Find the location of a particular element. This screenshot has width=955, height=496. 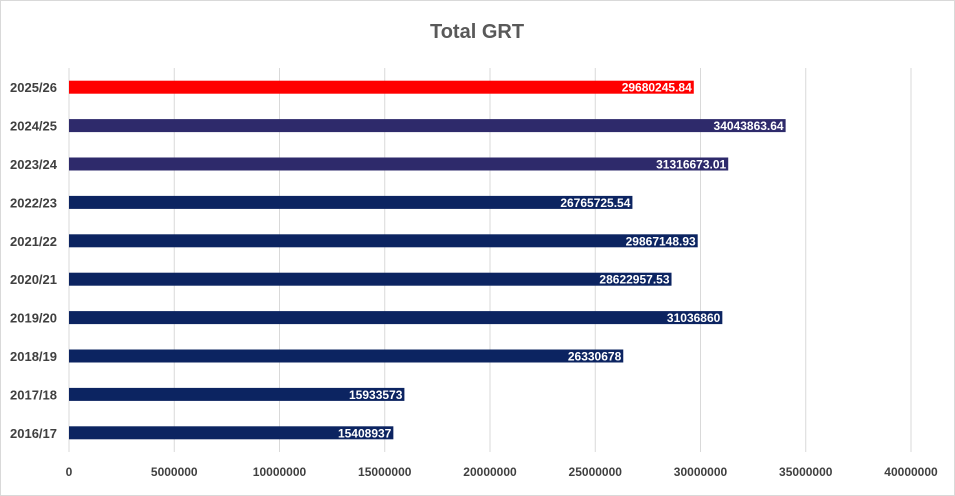

data-label: 15408937 is located at coordinates (365, 433).